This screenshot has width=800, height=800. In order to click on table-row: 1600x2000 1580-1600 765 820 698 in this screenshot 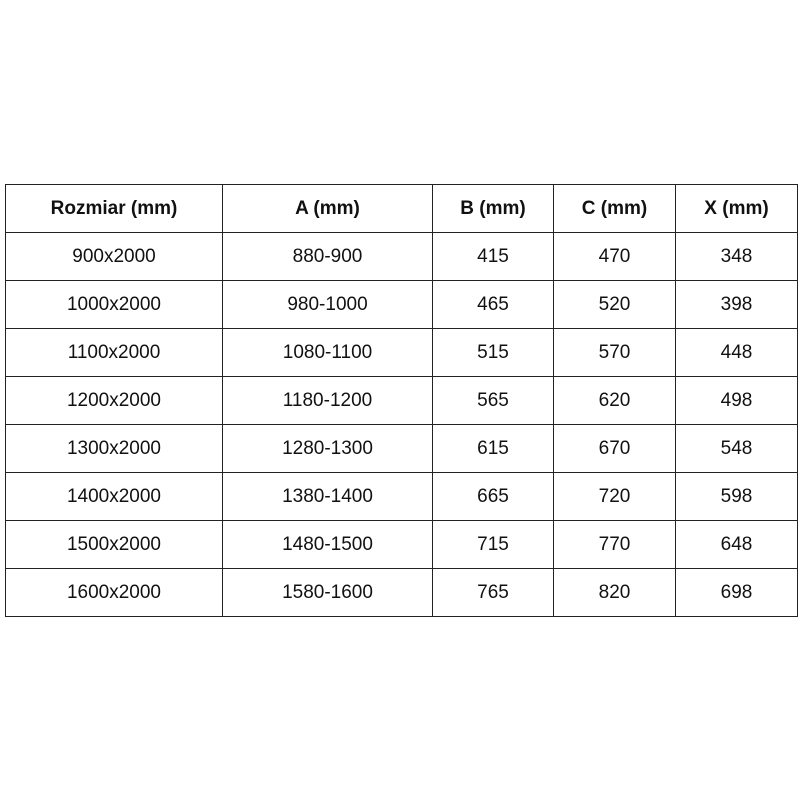, I will do `click(401, 592)`.